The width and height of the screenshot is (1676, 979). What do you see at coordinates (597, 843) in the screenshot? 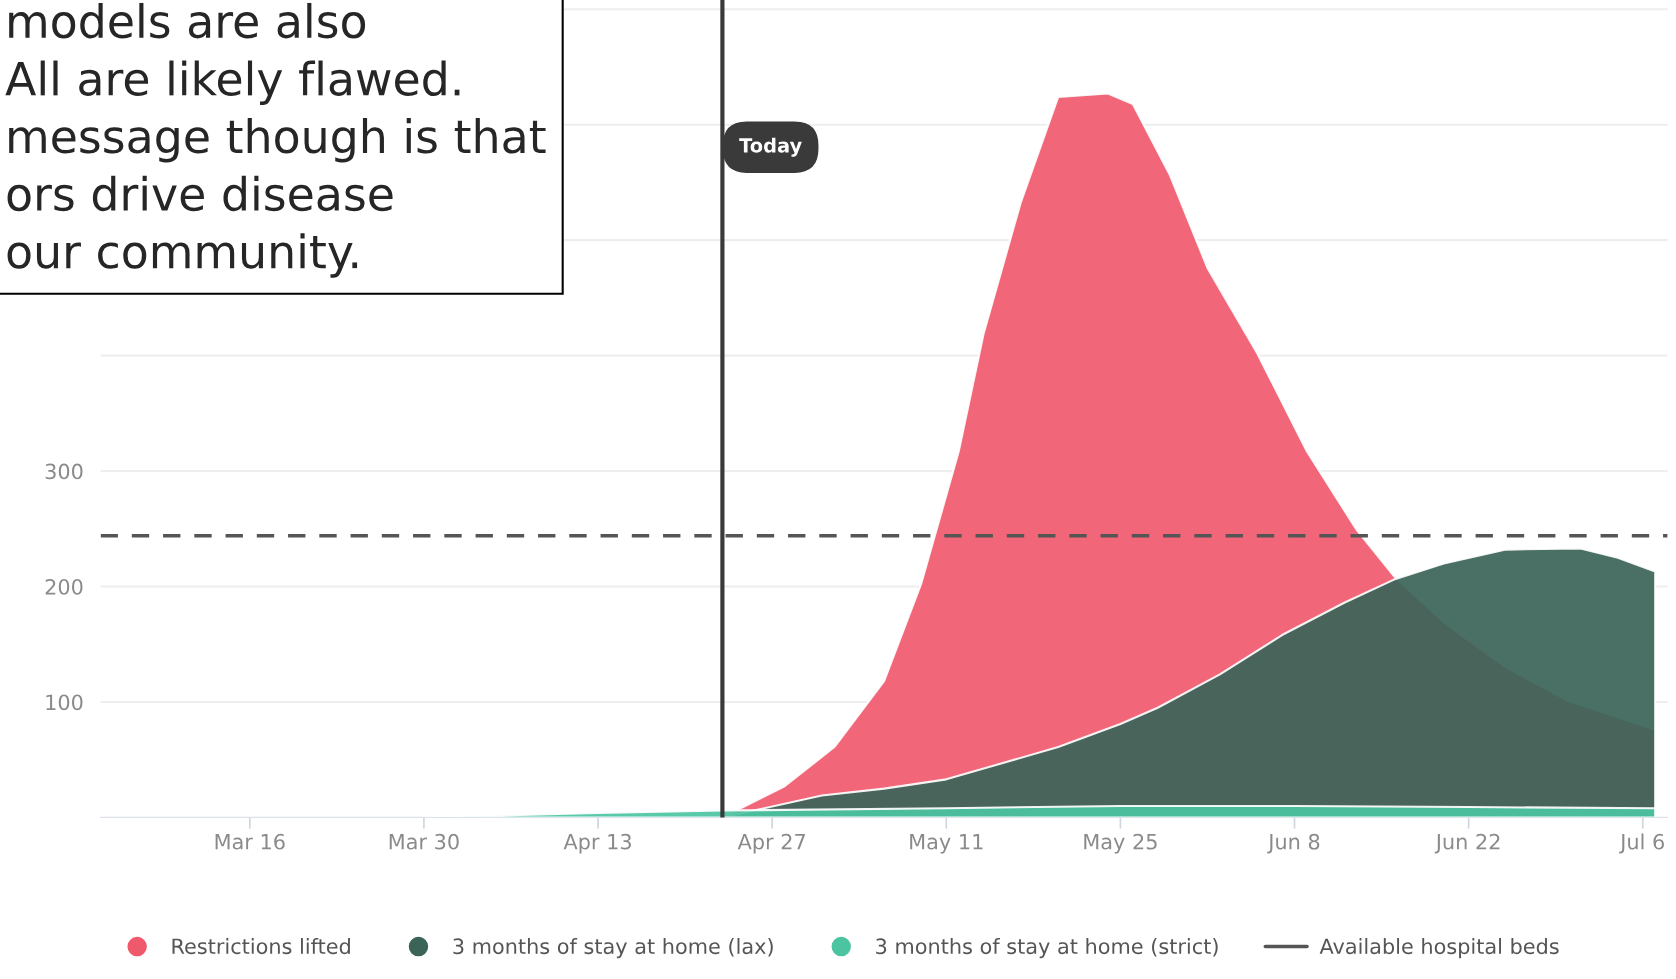
I see `x-tick-label: Apr 13` at bounding box center [597, 843].